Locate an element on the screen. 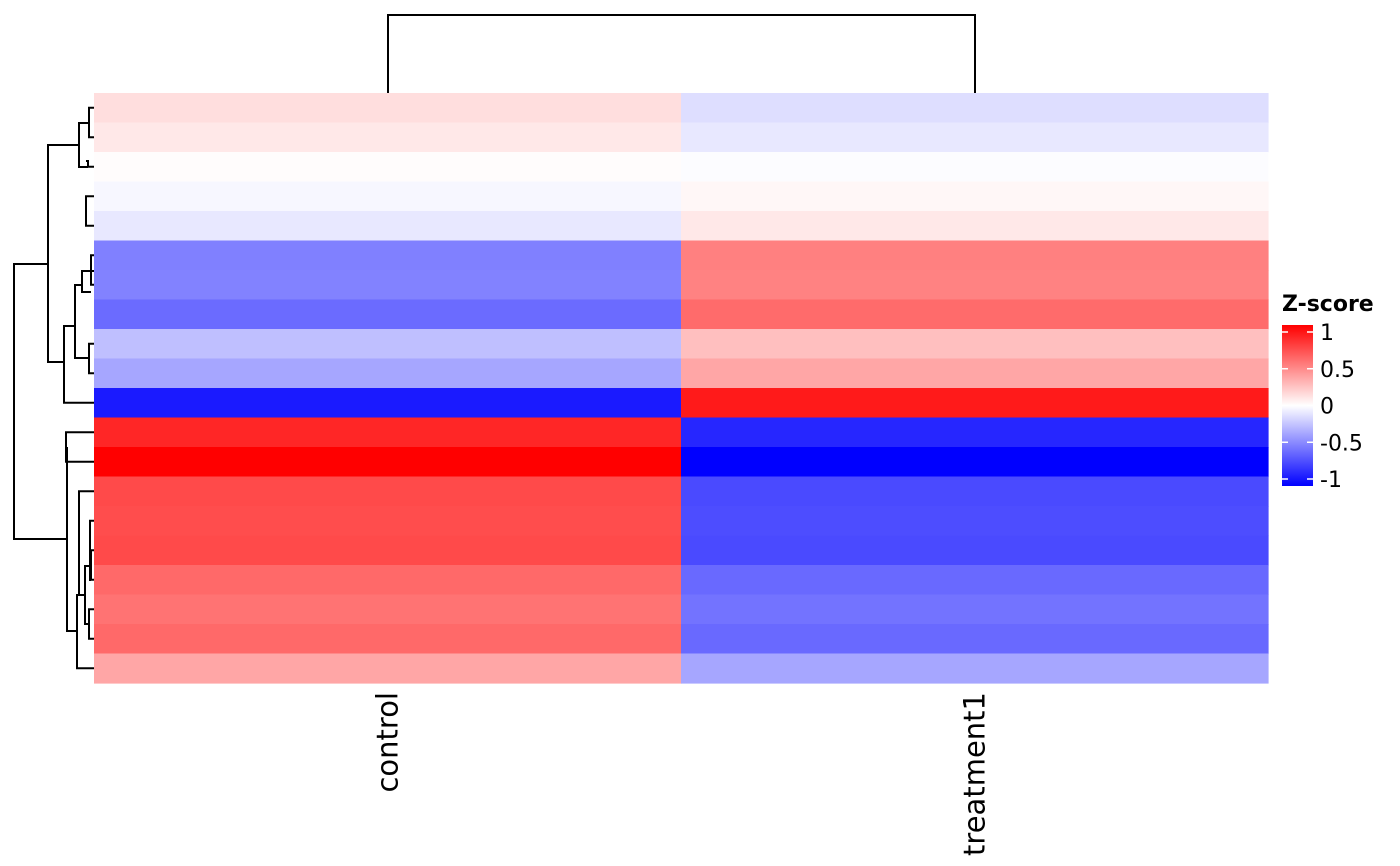 The image size is (1400, 866). legend-title: Z-score is located at coordinates (1328, 304).